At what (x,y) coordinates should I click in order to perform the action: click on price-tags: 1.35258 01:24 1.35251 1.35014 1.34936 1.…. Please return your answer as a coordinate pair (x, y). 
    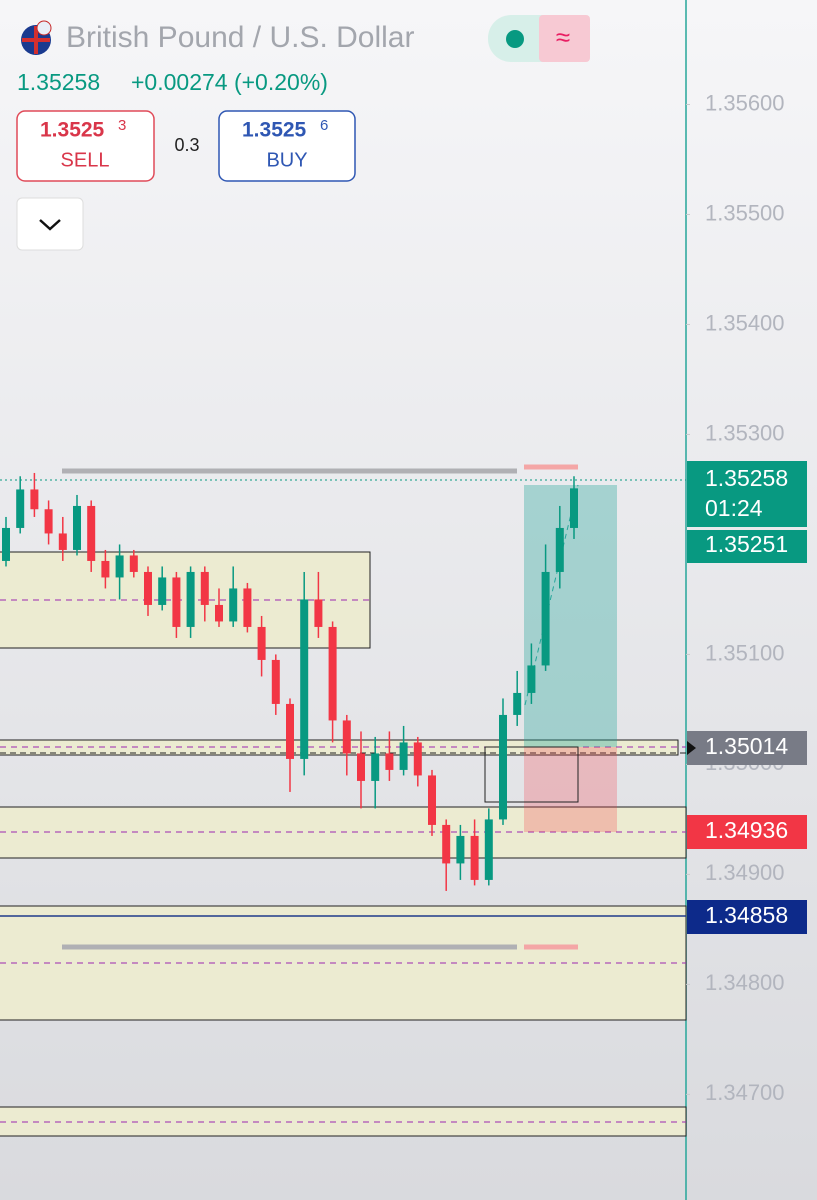
    Looking at the image, I should click on (747, 697).